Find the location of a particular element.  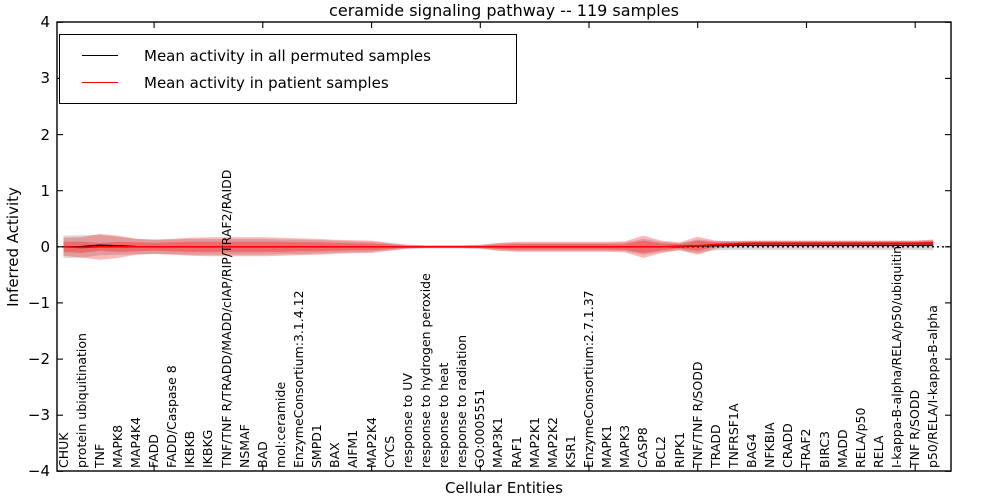

y-tick-label: −1 is located at coordinates (38, 302).